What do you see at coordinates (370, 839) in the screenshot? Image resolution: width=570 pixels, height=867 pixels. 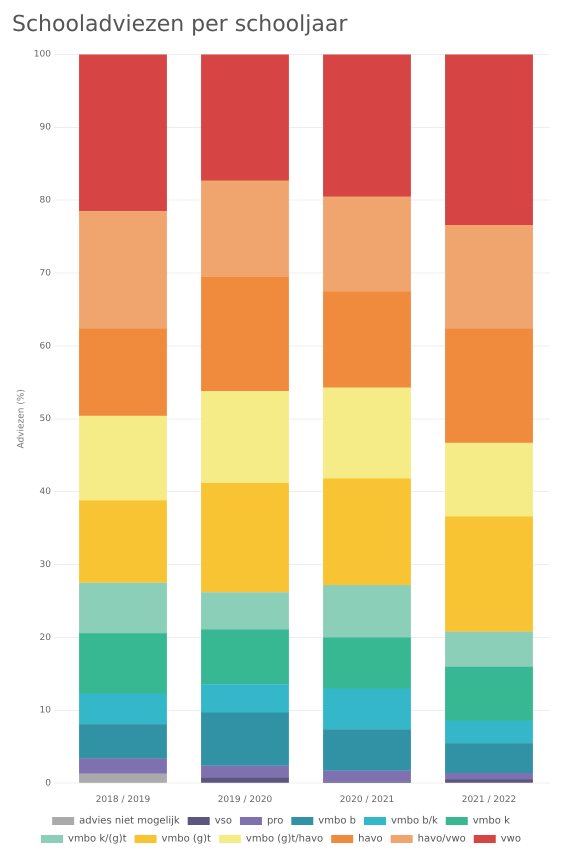 I see `legend-label: havo` at bounding box center [370, 839].